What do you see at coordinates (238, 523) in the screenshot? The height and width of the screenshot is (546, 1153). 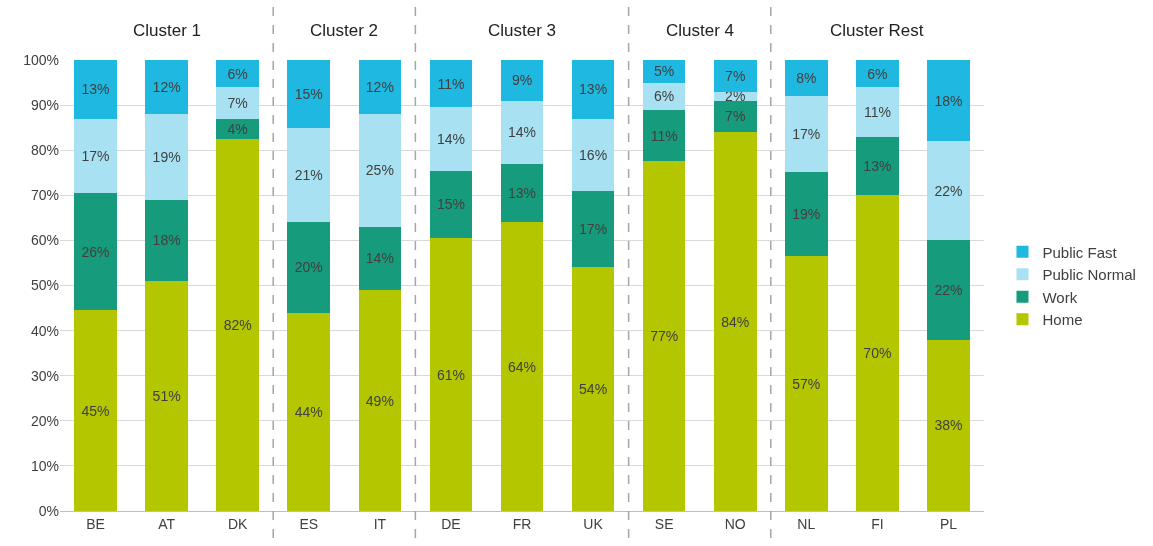 I see `x-tick-label: DK` at bounding box center [238, 523].